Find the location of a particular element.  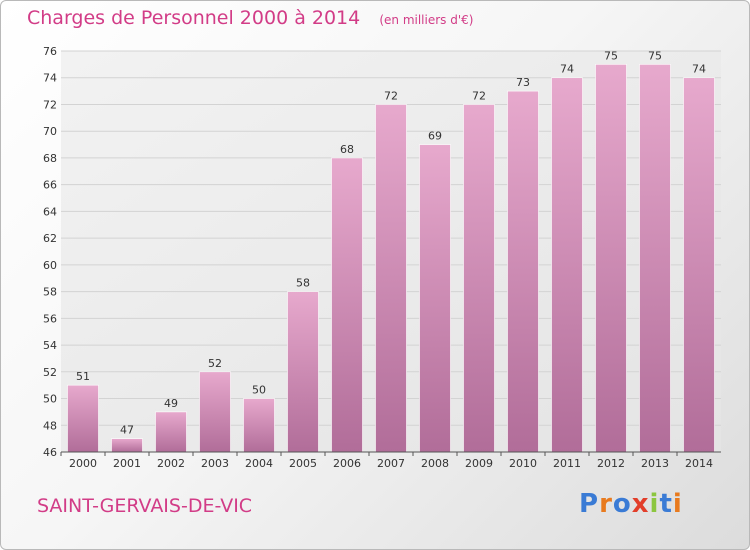

bar-2010 is located at coordinates (523, 271).